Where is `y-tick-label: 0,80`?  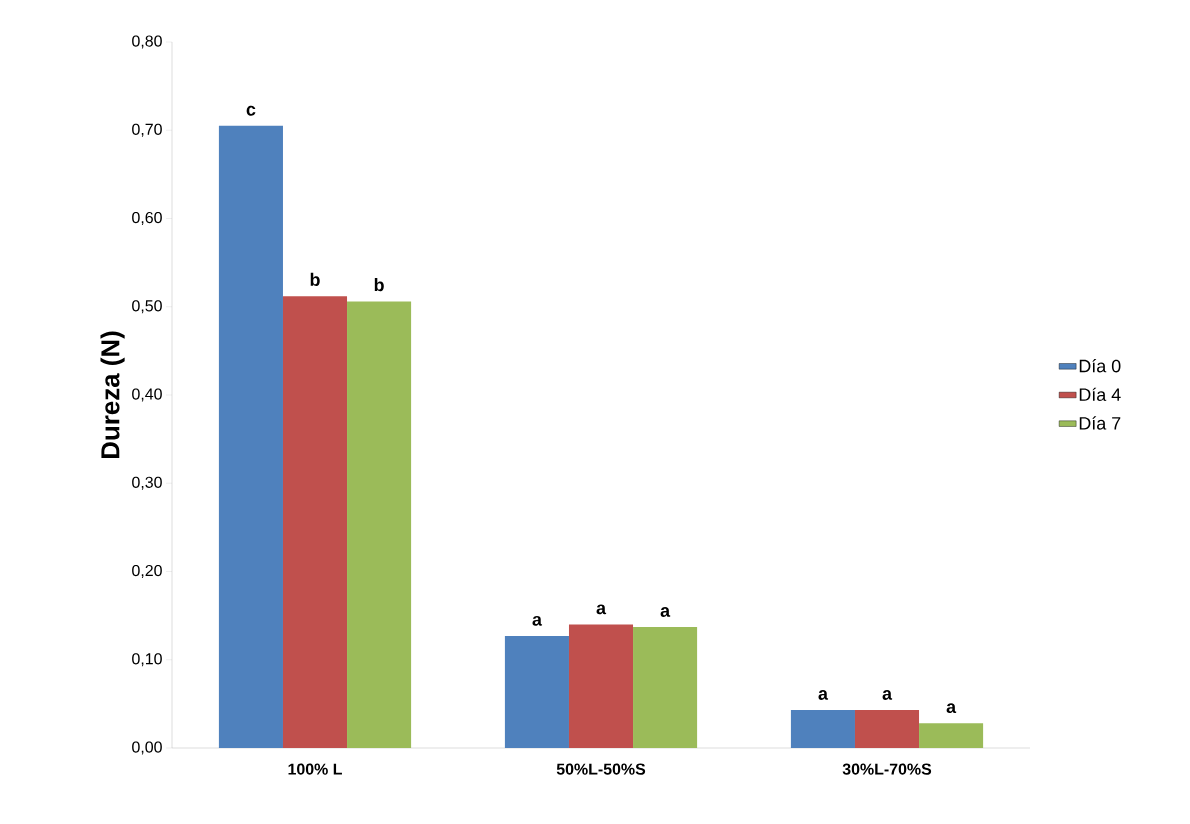
y-tick-label: 0,80 is located at coordinates (147, 42).